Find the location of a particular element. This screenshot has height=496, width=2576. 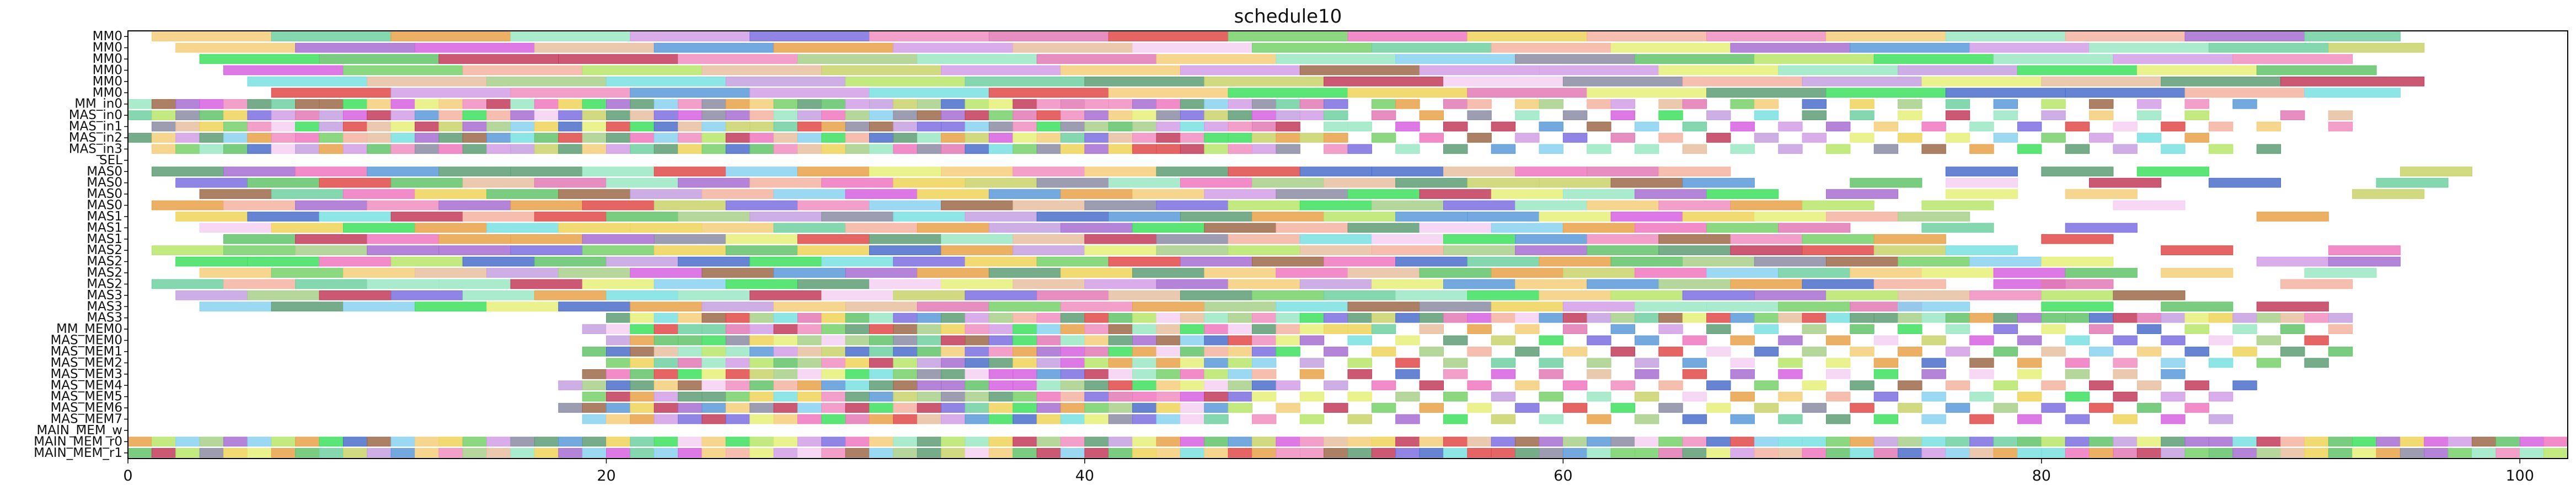

x-tick-label: 20 is located at coordinates (606, 475).